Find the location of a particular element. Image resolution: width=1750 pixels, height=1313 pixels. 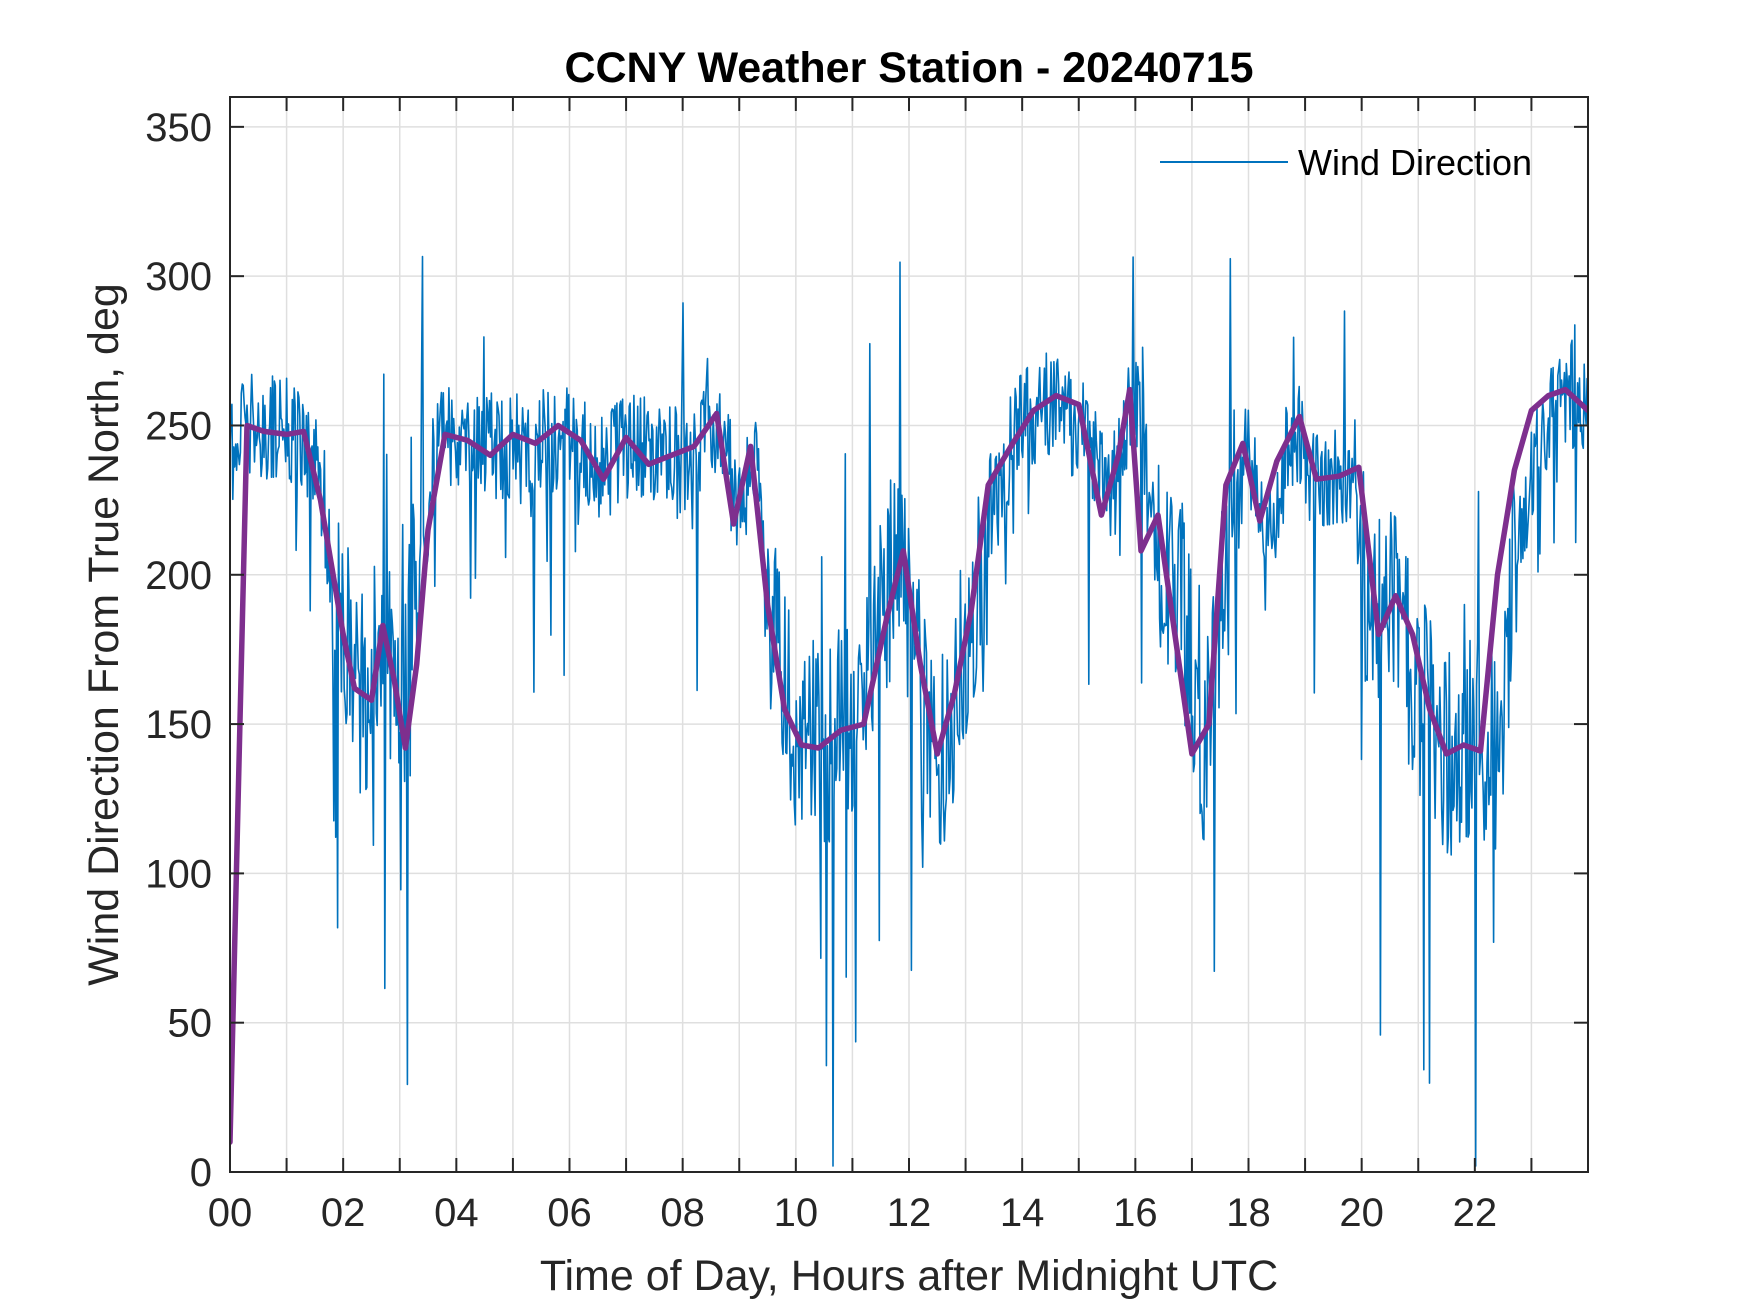

x-tick-label: 08 is located at coordinates (682, 1213).